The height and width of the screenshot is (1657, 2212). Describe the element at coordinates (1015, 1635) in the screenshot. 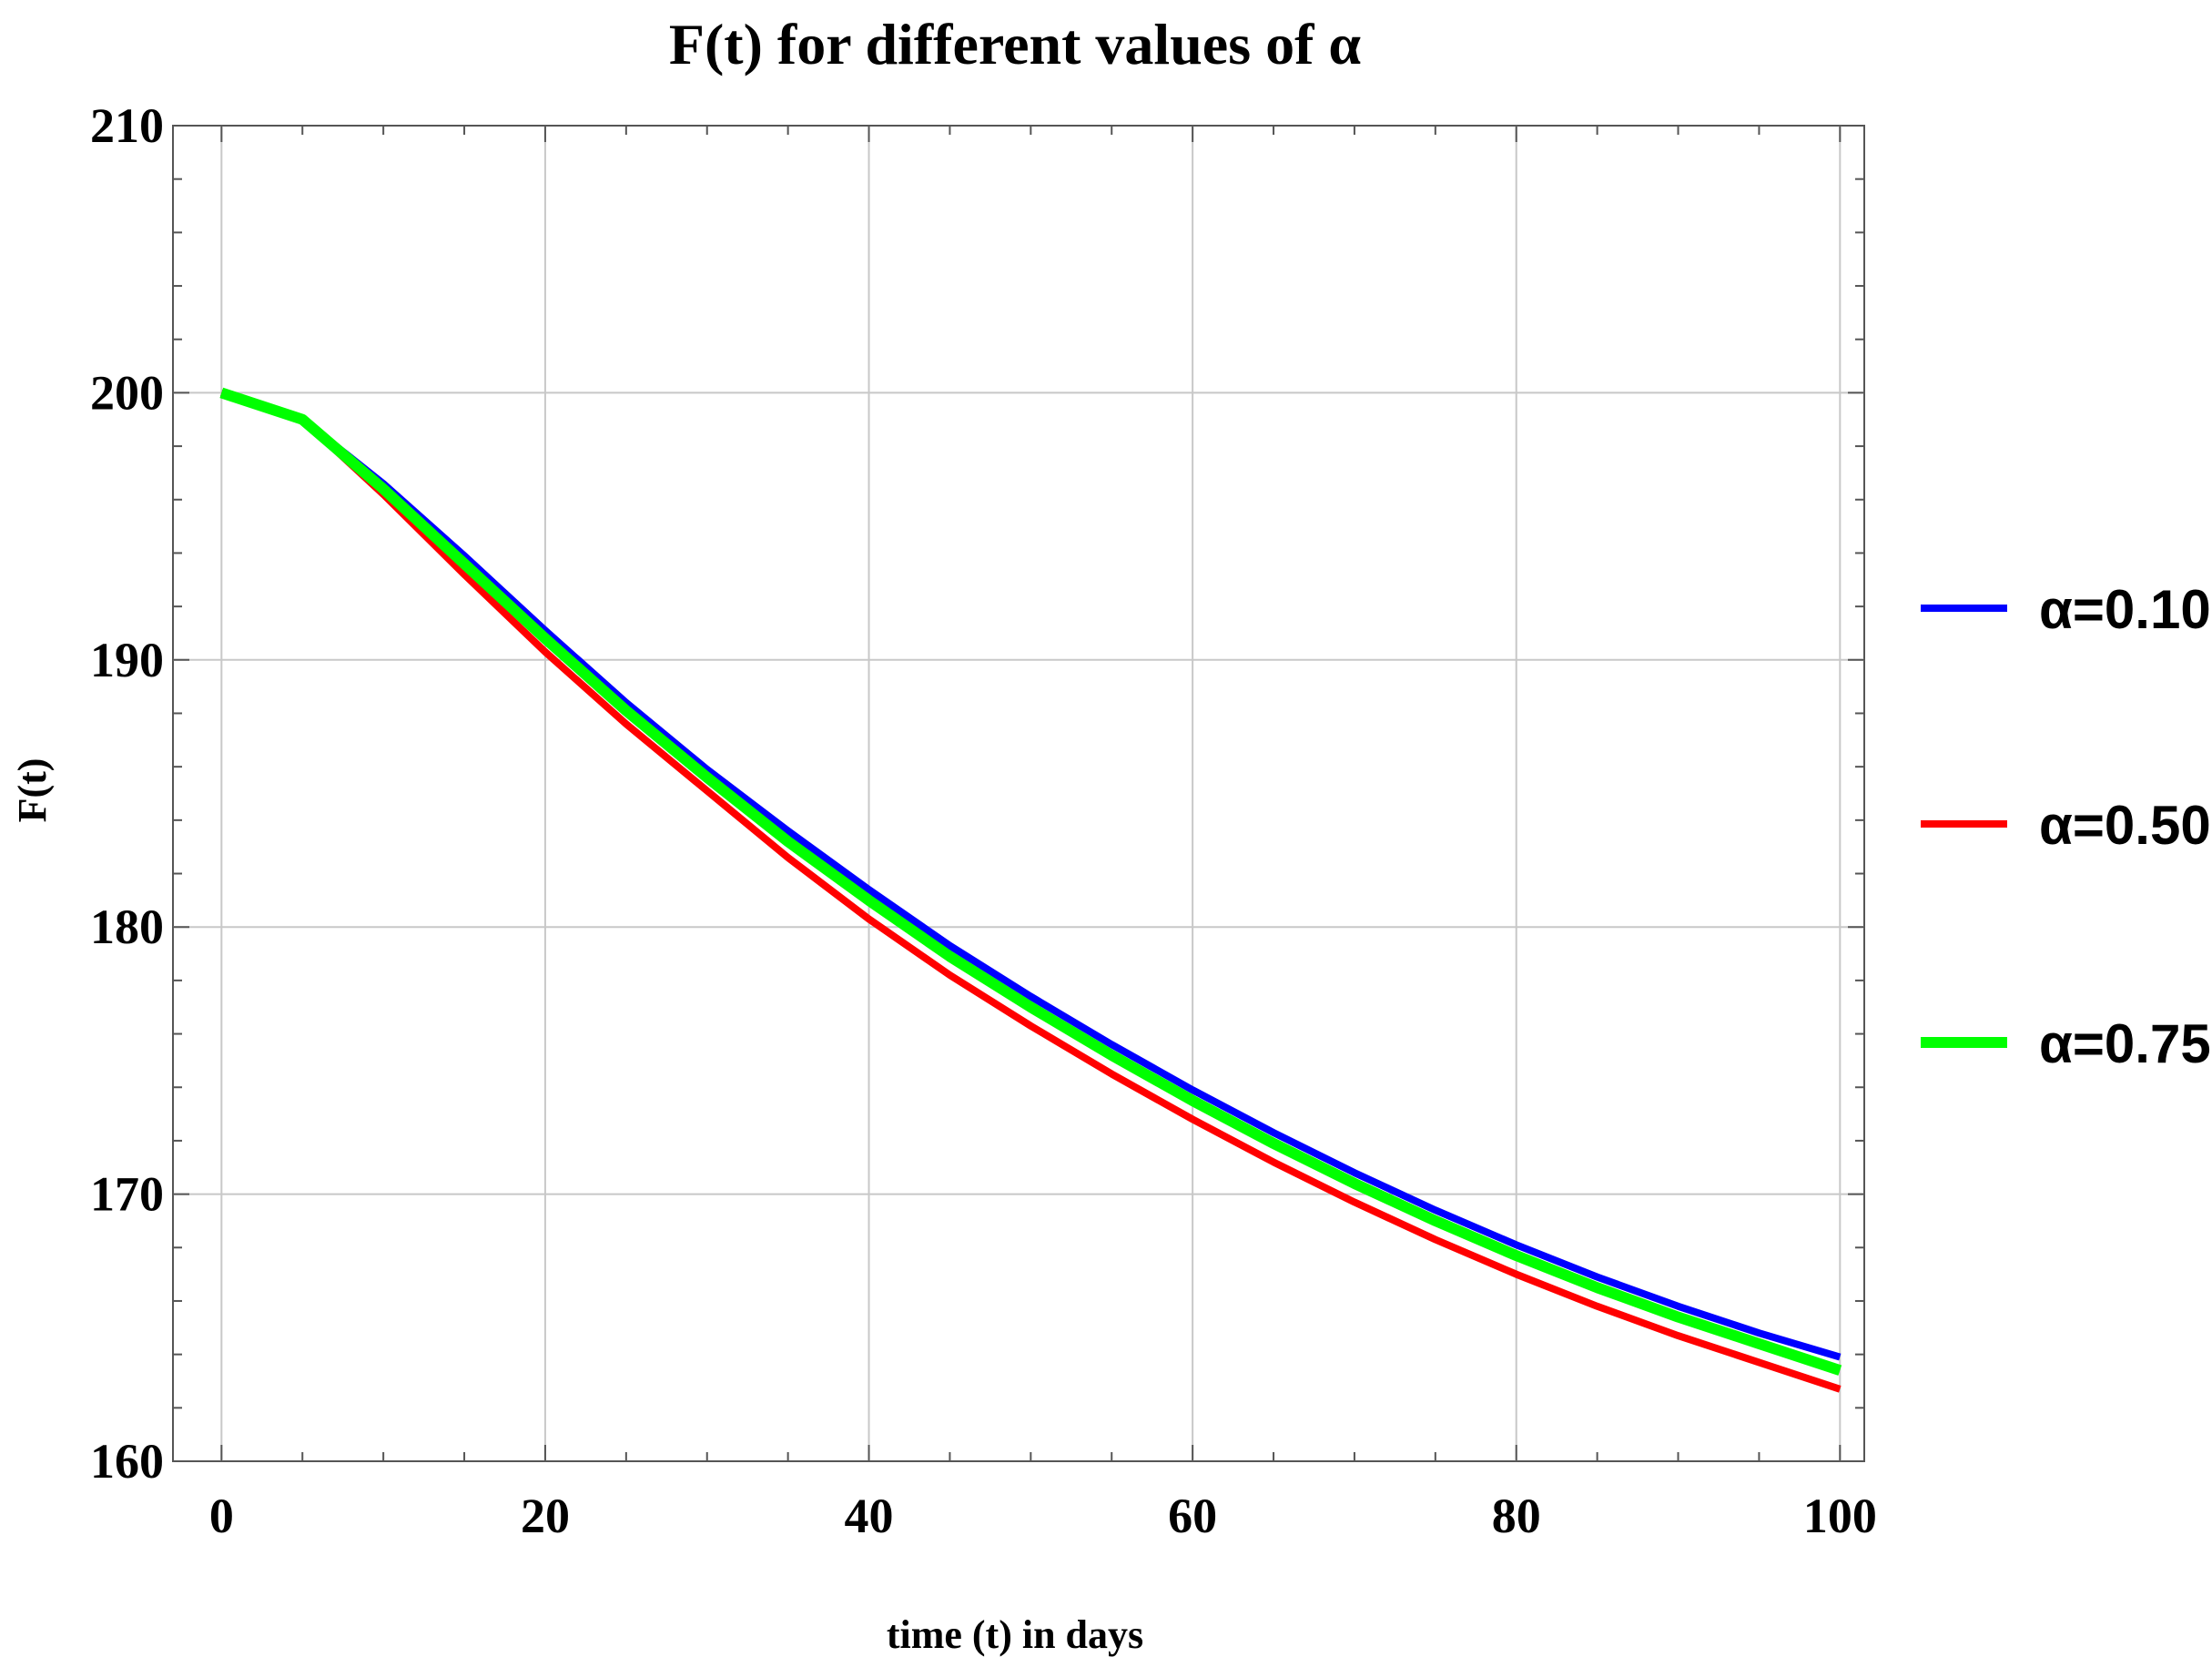

I see `x-axis-label: time (t) in days` at that location.